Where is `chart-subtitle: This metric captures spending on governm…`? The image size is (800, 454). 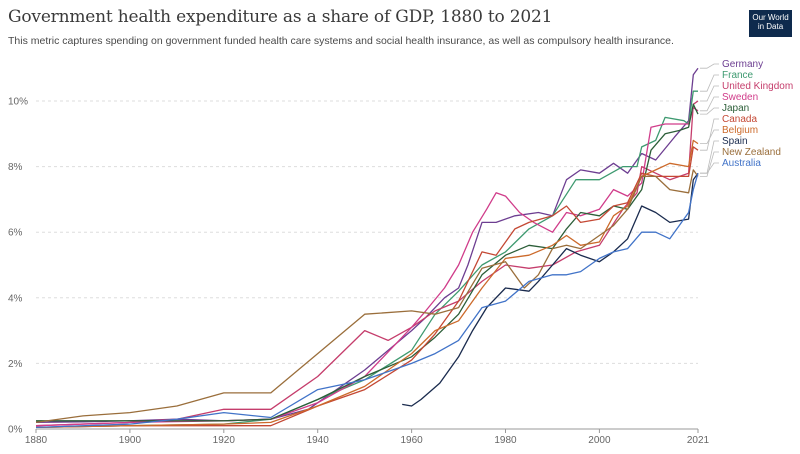
chart-subtitle: This metric captures spending on governm… is located at coordinates (341, 41).